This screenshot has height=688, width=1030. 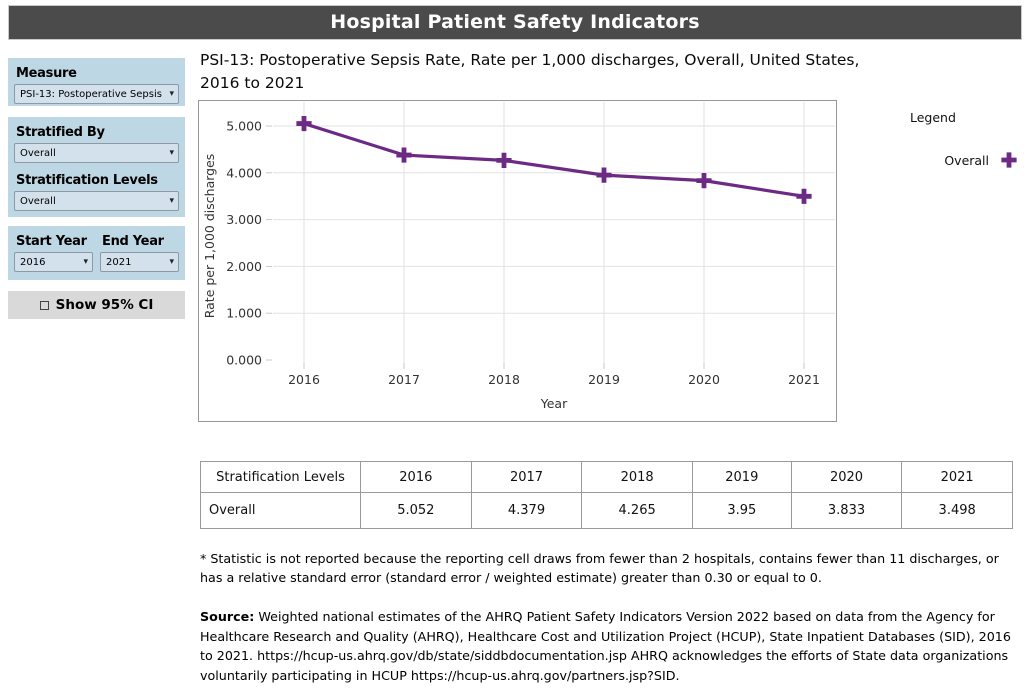 What do you see at coordinates (604, 379) in the screenshot?
I see `svg-text: 2019` at bounding box center [604, 379].